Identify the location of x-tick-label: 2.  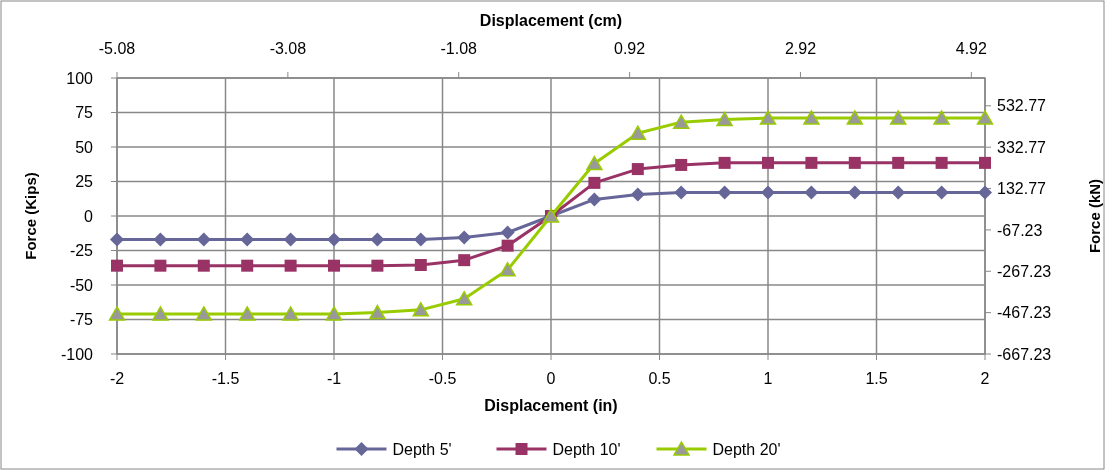
(985, 378).